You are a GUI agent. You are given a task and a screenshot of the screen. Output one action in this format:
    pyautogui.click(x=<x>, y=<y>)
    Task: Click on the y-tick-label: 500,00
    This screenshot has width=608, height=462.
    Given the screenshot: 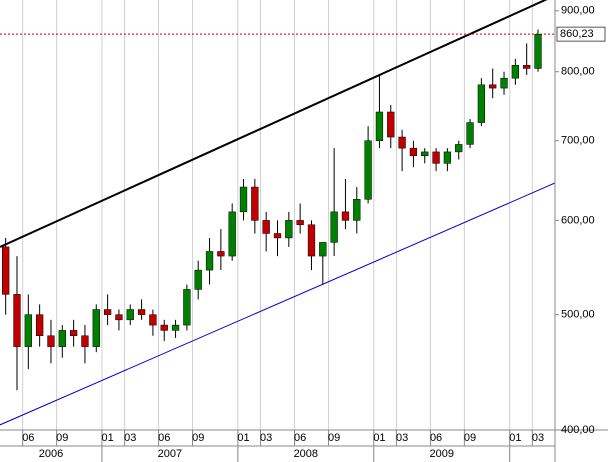 What is the action you would take?
    pyautogui.click(x=578, y=315)
    